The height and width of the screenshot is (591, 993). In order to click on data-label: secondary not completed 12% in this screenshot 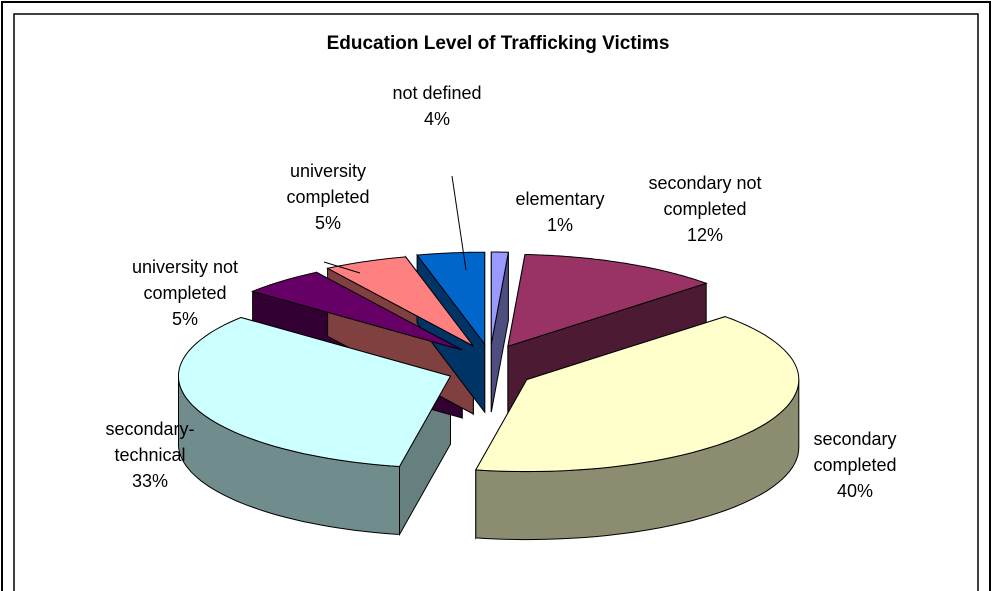, I will do `click(705, 209)`.